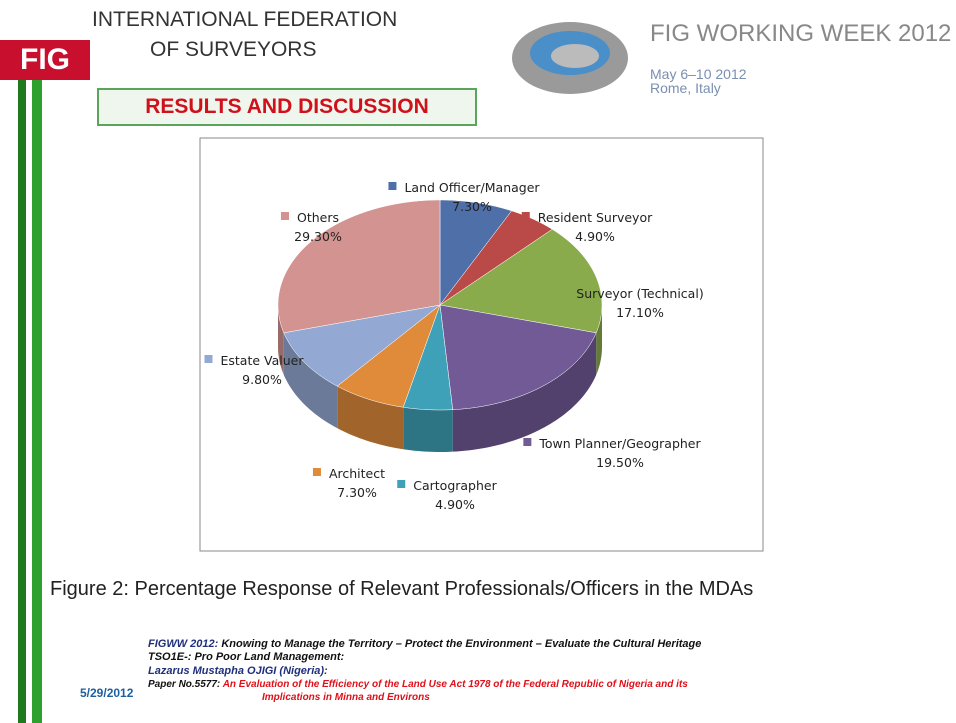 This screenshot has width=956, height=723. Describe the element at coordinates (184, 684) in the screenshot. I see `paper-label: Paper No.5577:` at that location.